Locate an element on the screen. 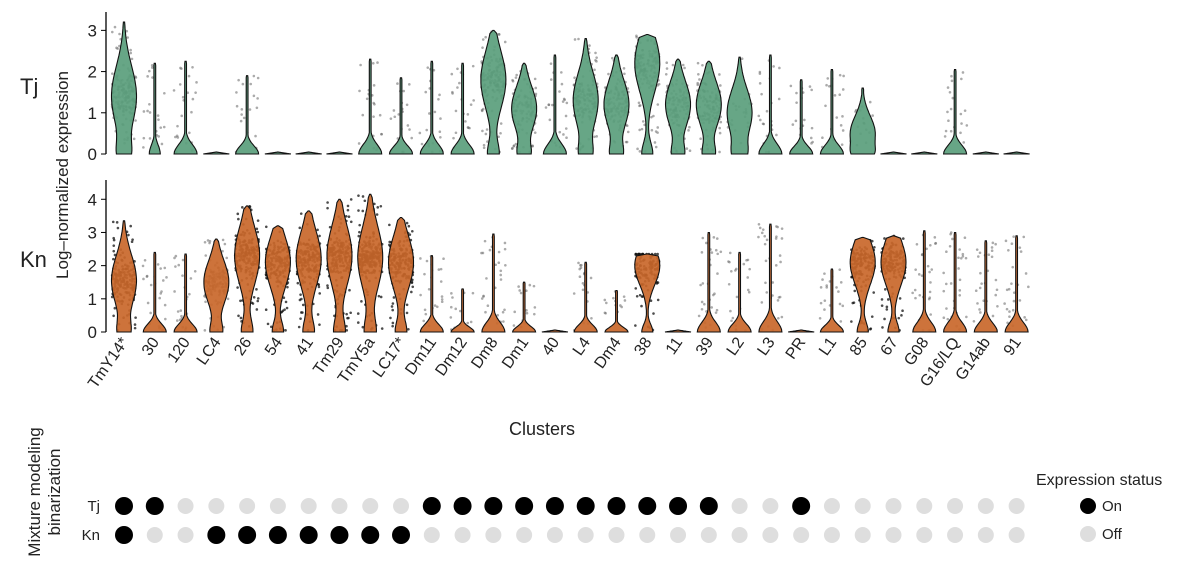 The width and height of the screenshot is (1200, 571). x-tick-label: 120 is located at coordinates (179, 350).